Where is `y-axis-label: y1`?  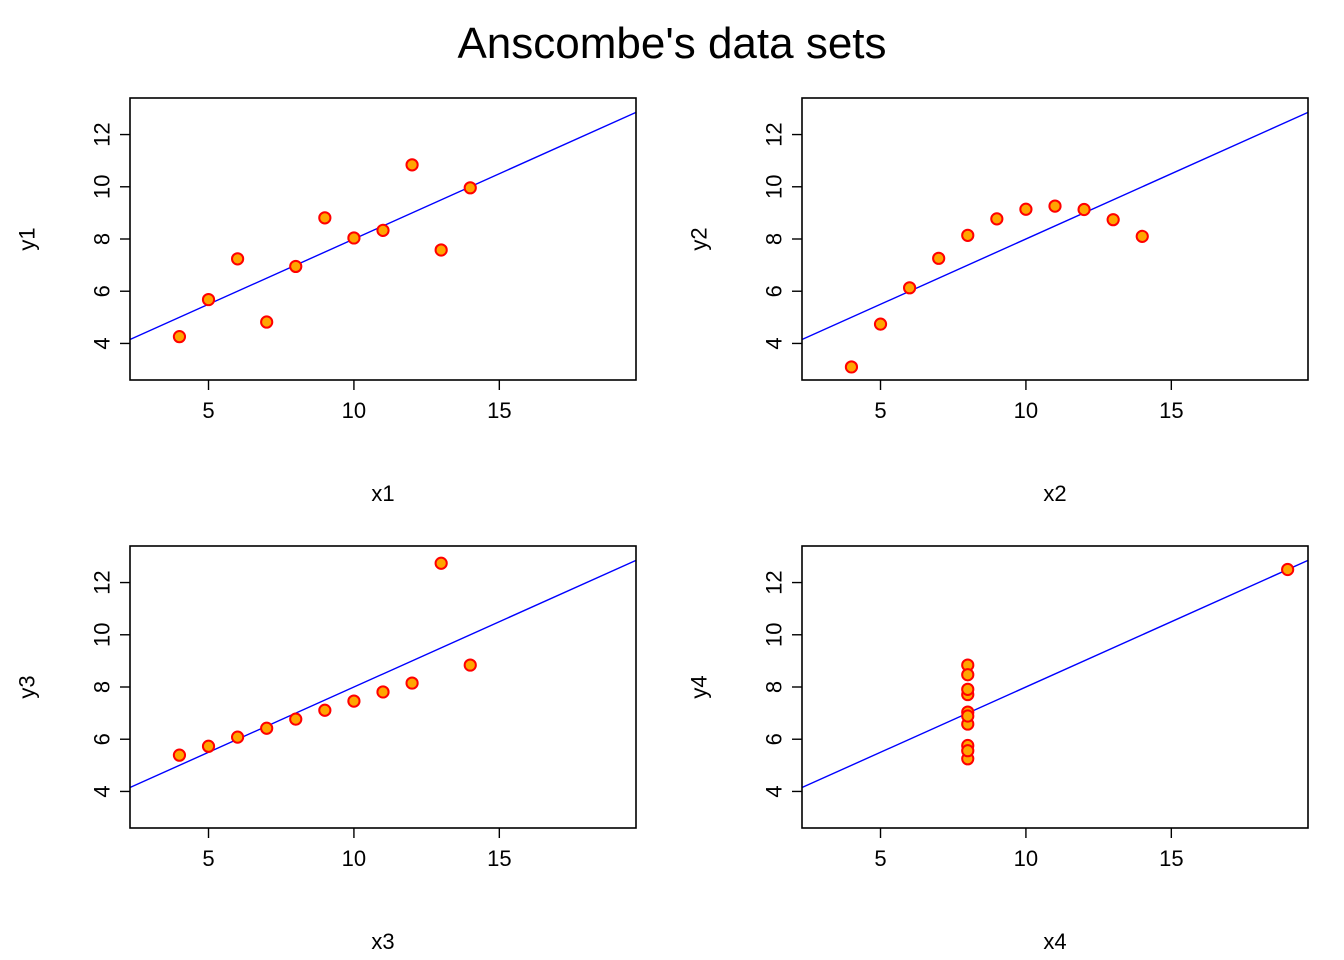
y-axis-label: y1 is located at coordinates (27, 238).